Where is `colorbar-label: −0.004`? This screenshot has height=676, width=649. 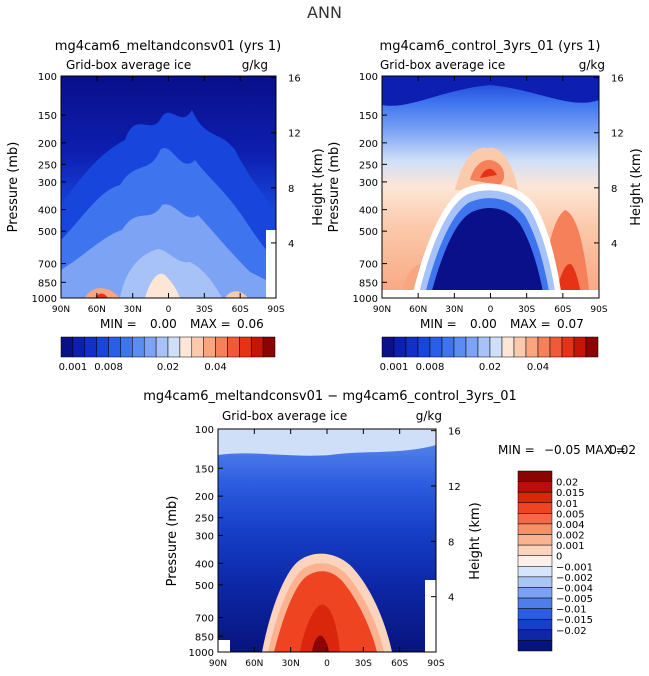
colorbar-label: −0.004 is located at coordinates (574, 588).